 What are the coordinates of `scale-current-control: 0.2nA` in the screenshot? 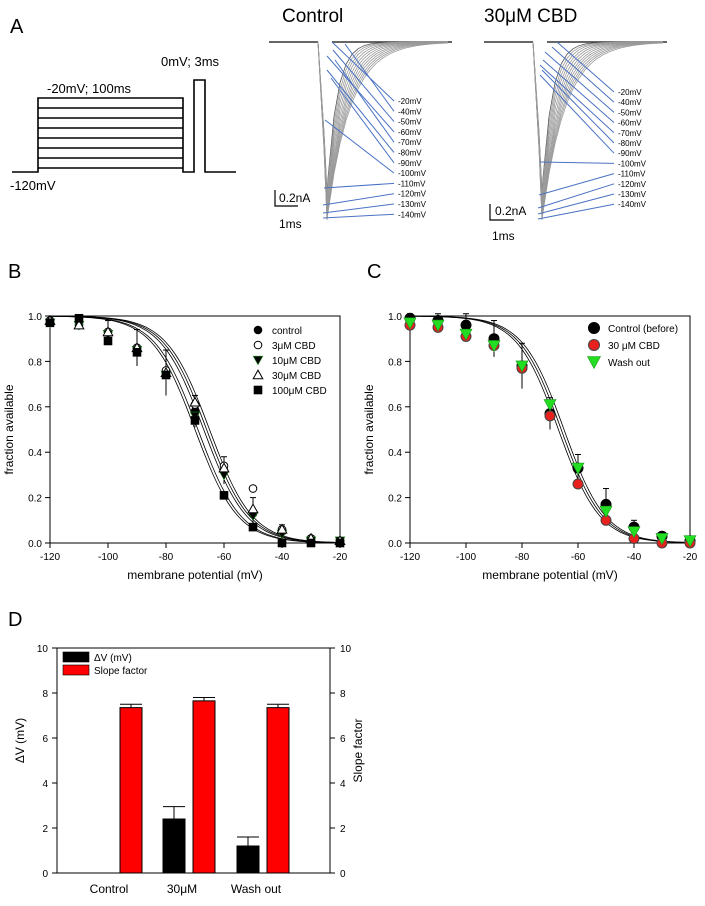 It's located at (294, 198).